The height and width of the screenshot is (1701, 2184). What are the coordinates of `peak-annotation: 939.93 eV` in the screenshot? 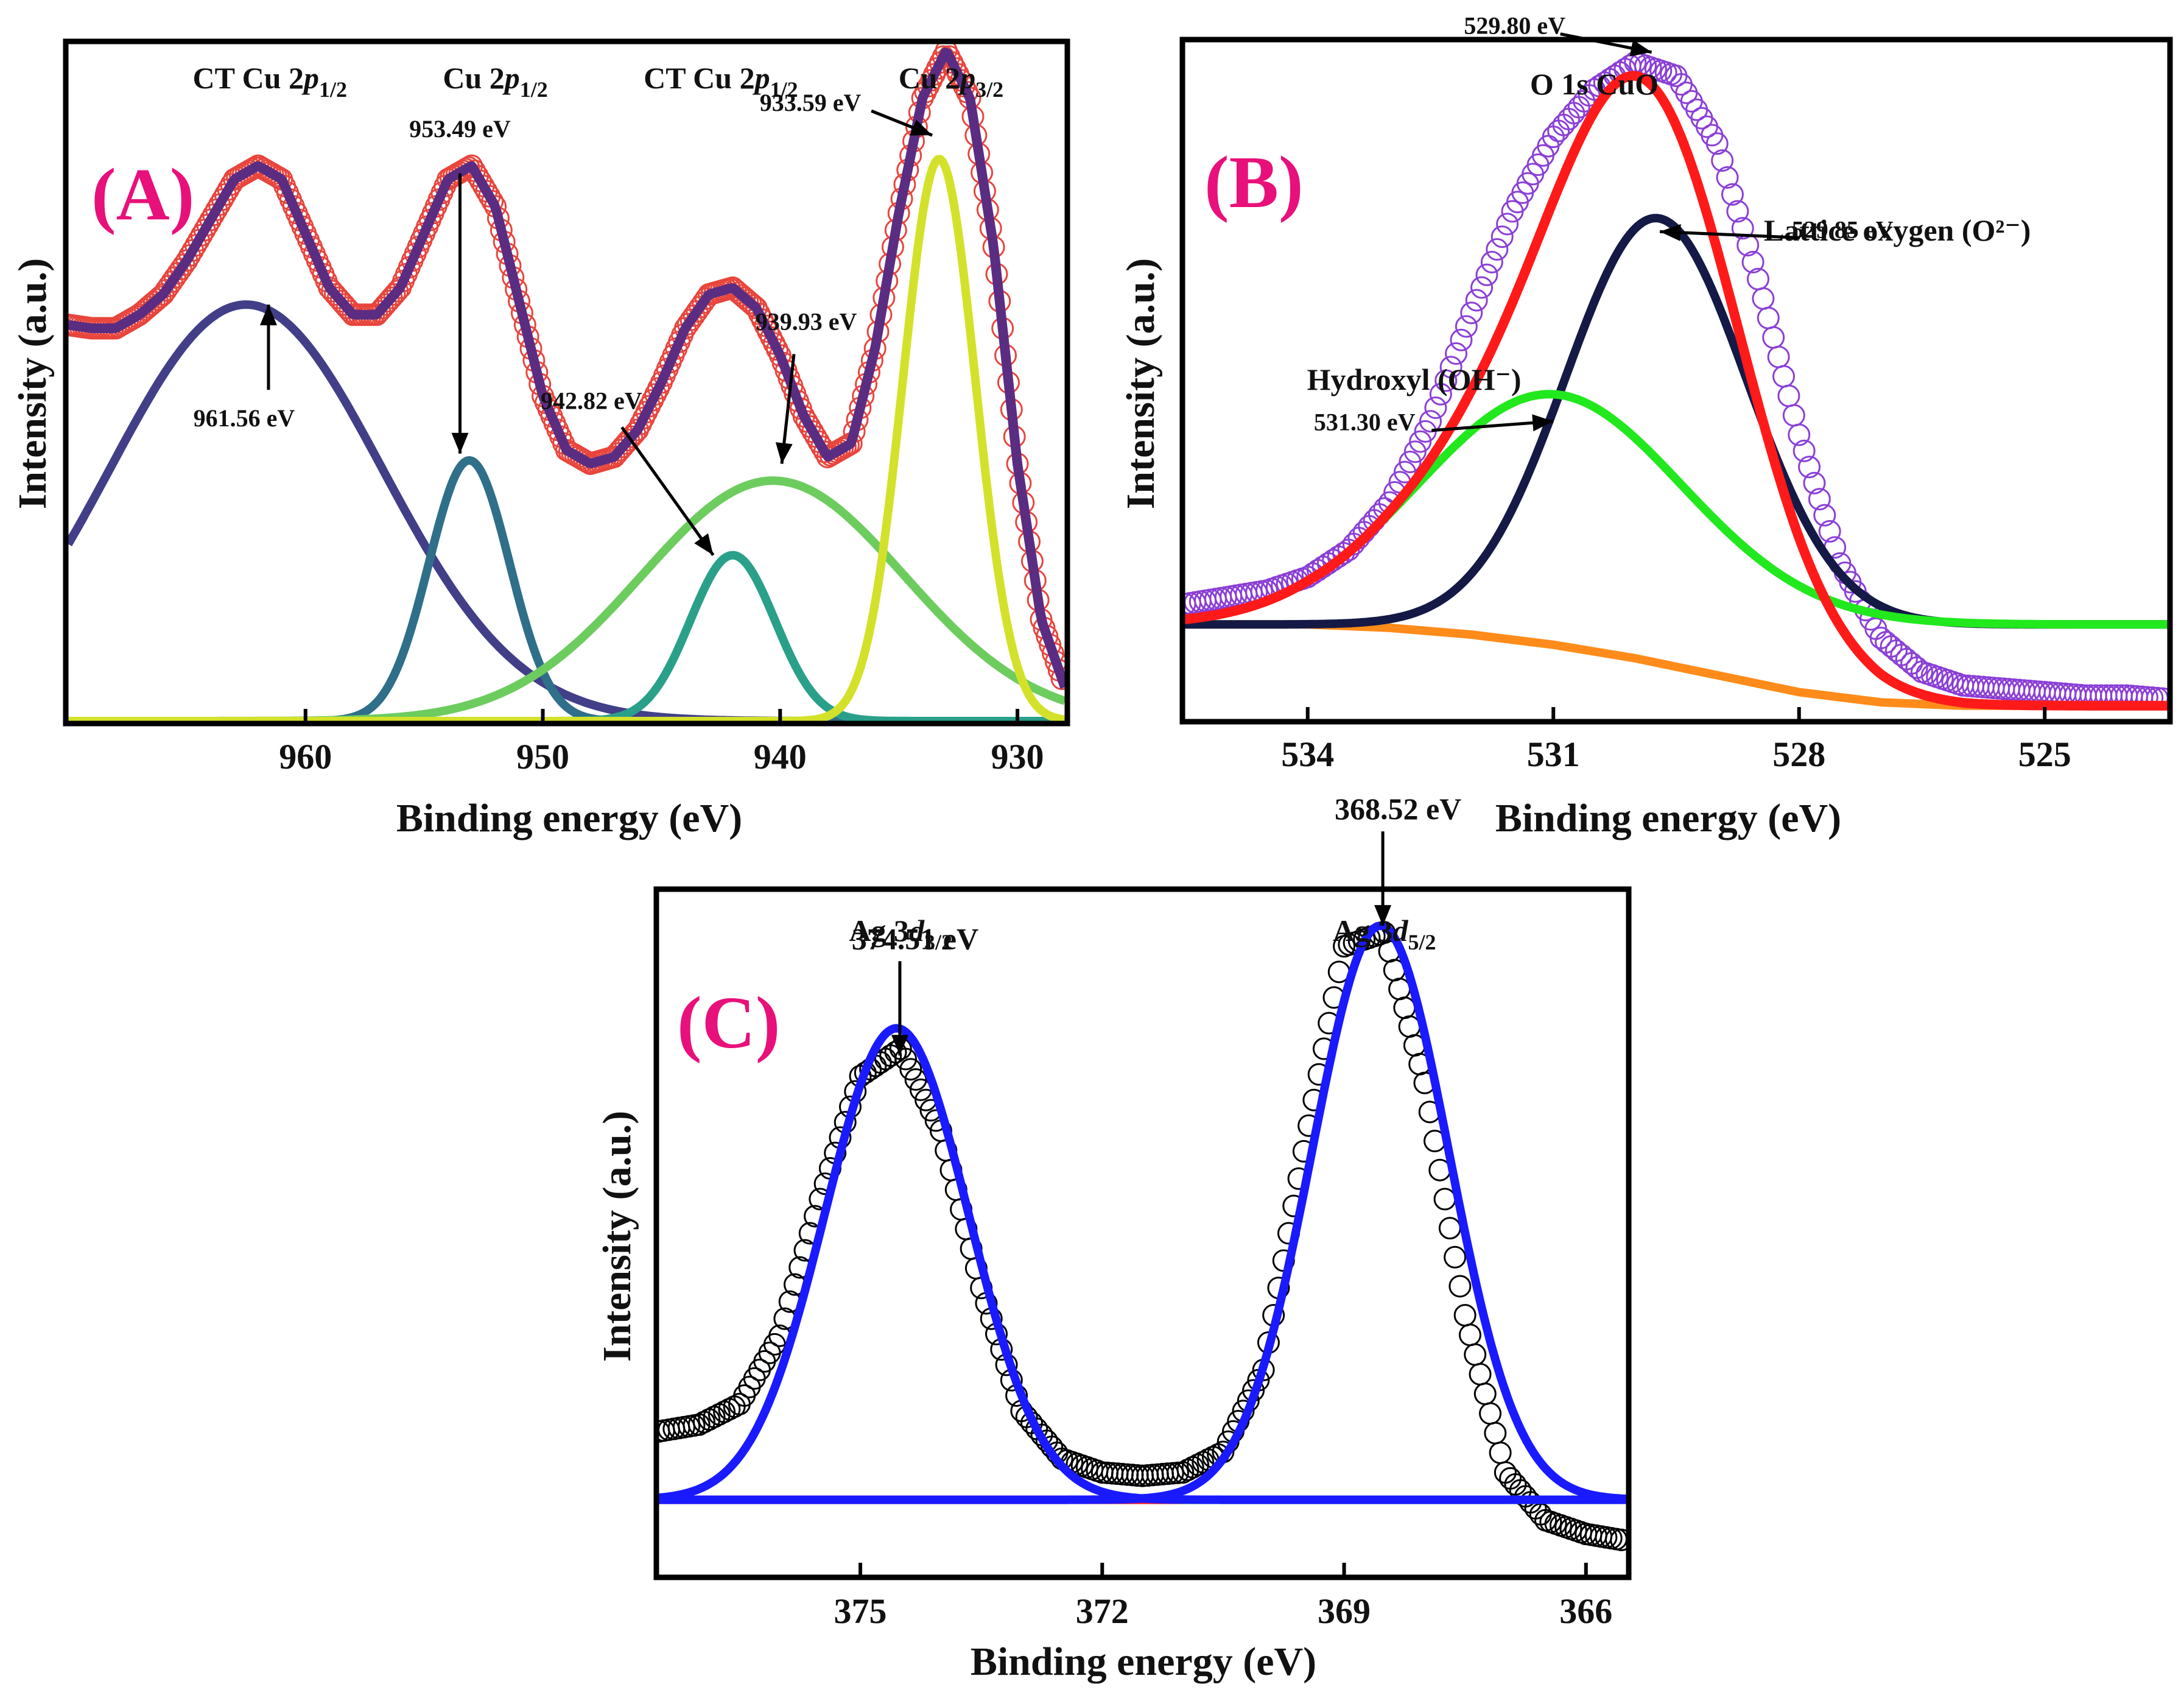 It's located at (806, 321).